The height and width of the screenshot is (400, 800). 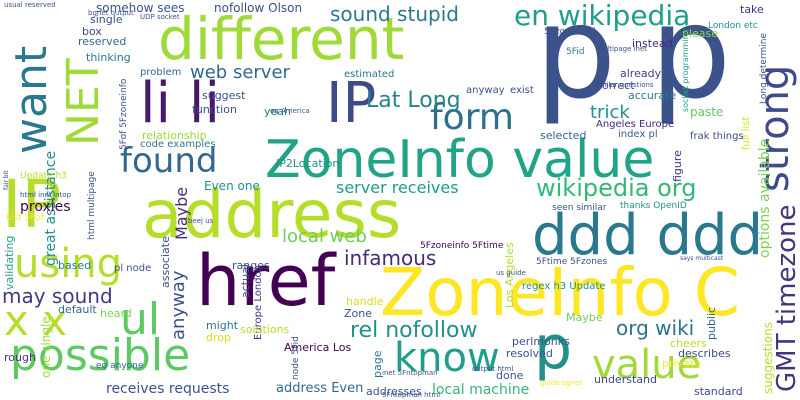 I want to click on cloud-word: en wikipedia, so click(x=602, y=16).